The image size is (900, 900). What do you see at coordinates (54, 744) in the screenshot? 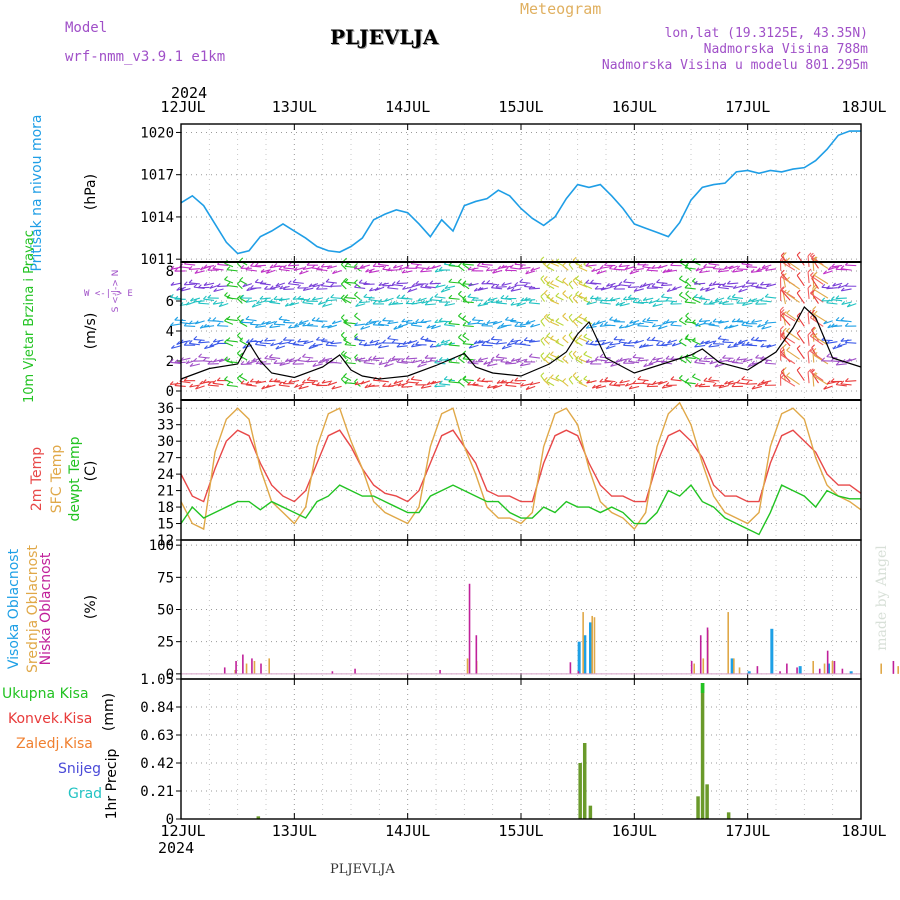
I see `precip-legend-frozen: Zaledj.Kisa` at bounding box center [54, 744].